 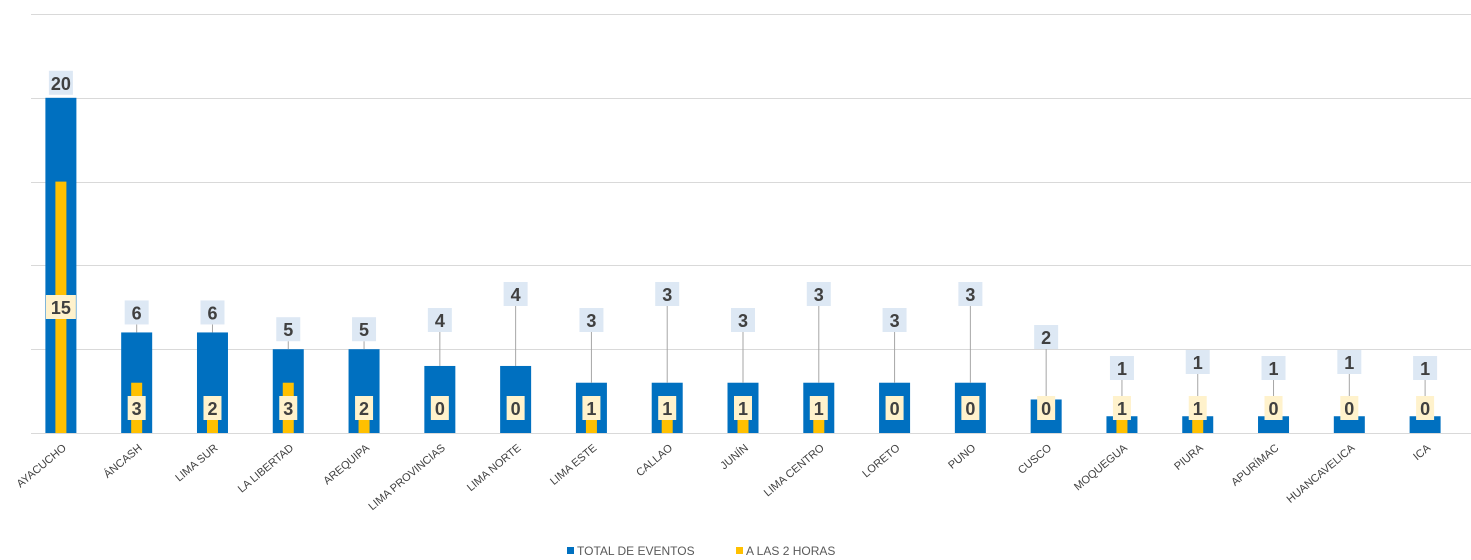 I want to click on label-total: 5, so click(x=288, y=329).